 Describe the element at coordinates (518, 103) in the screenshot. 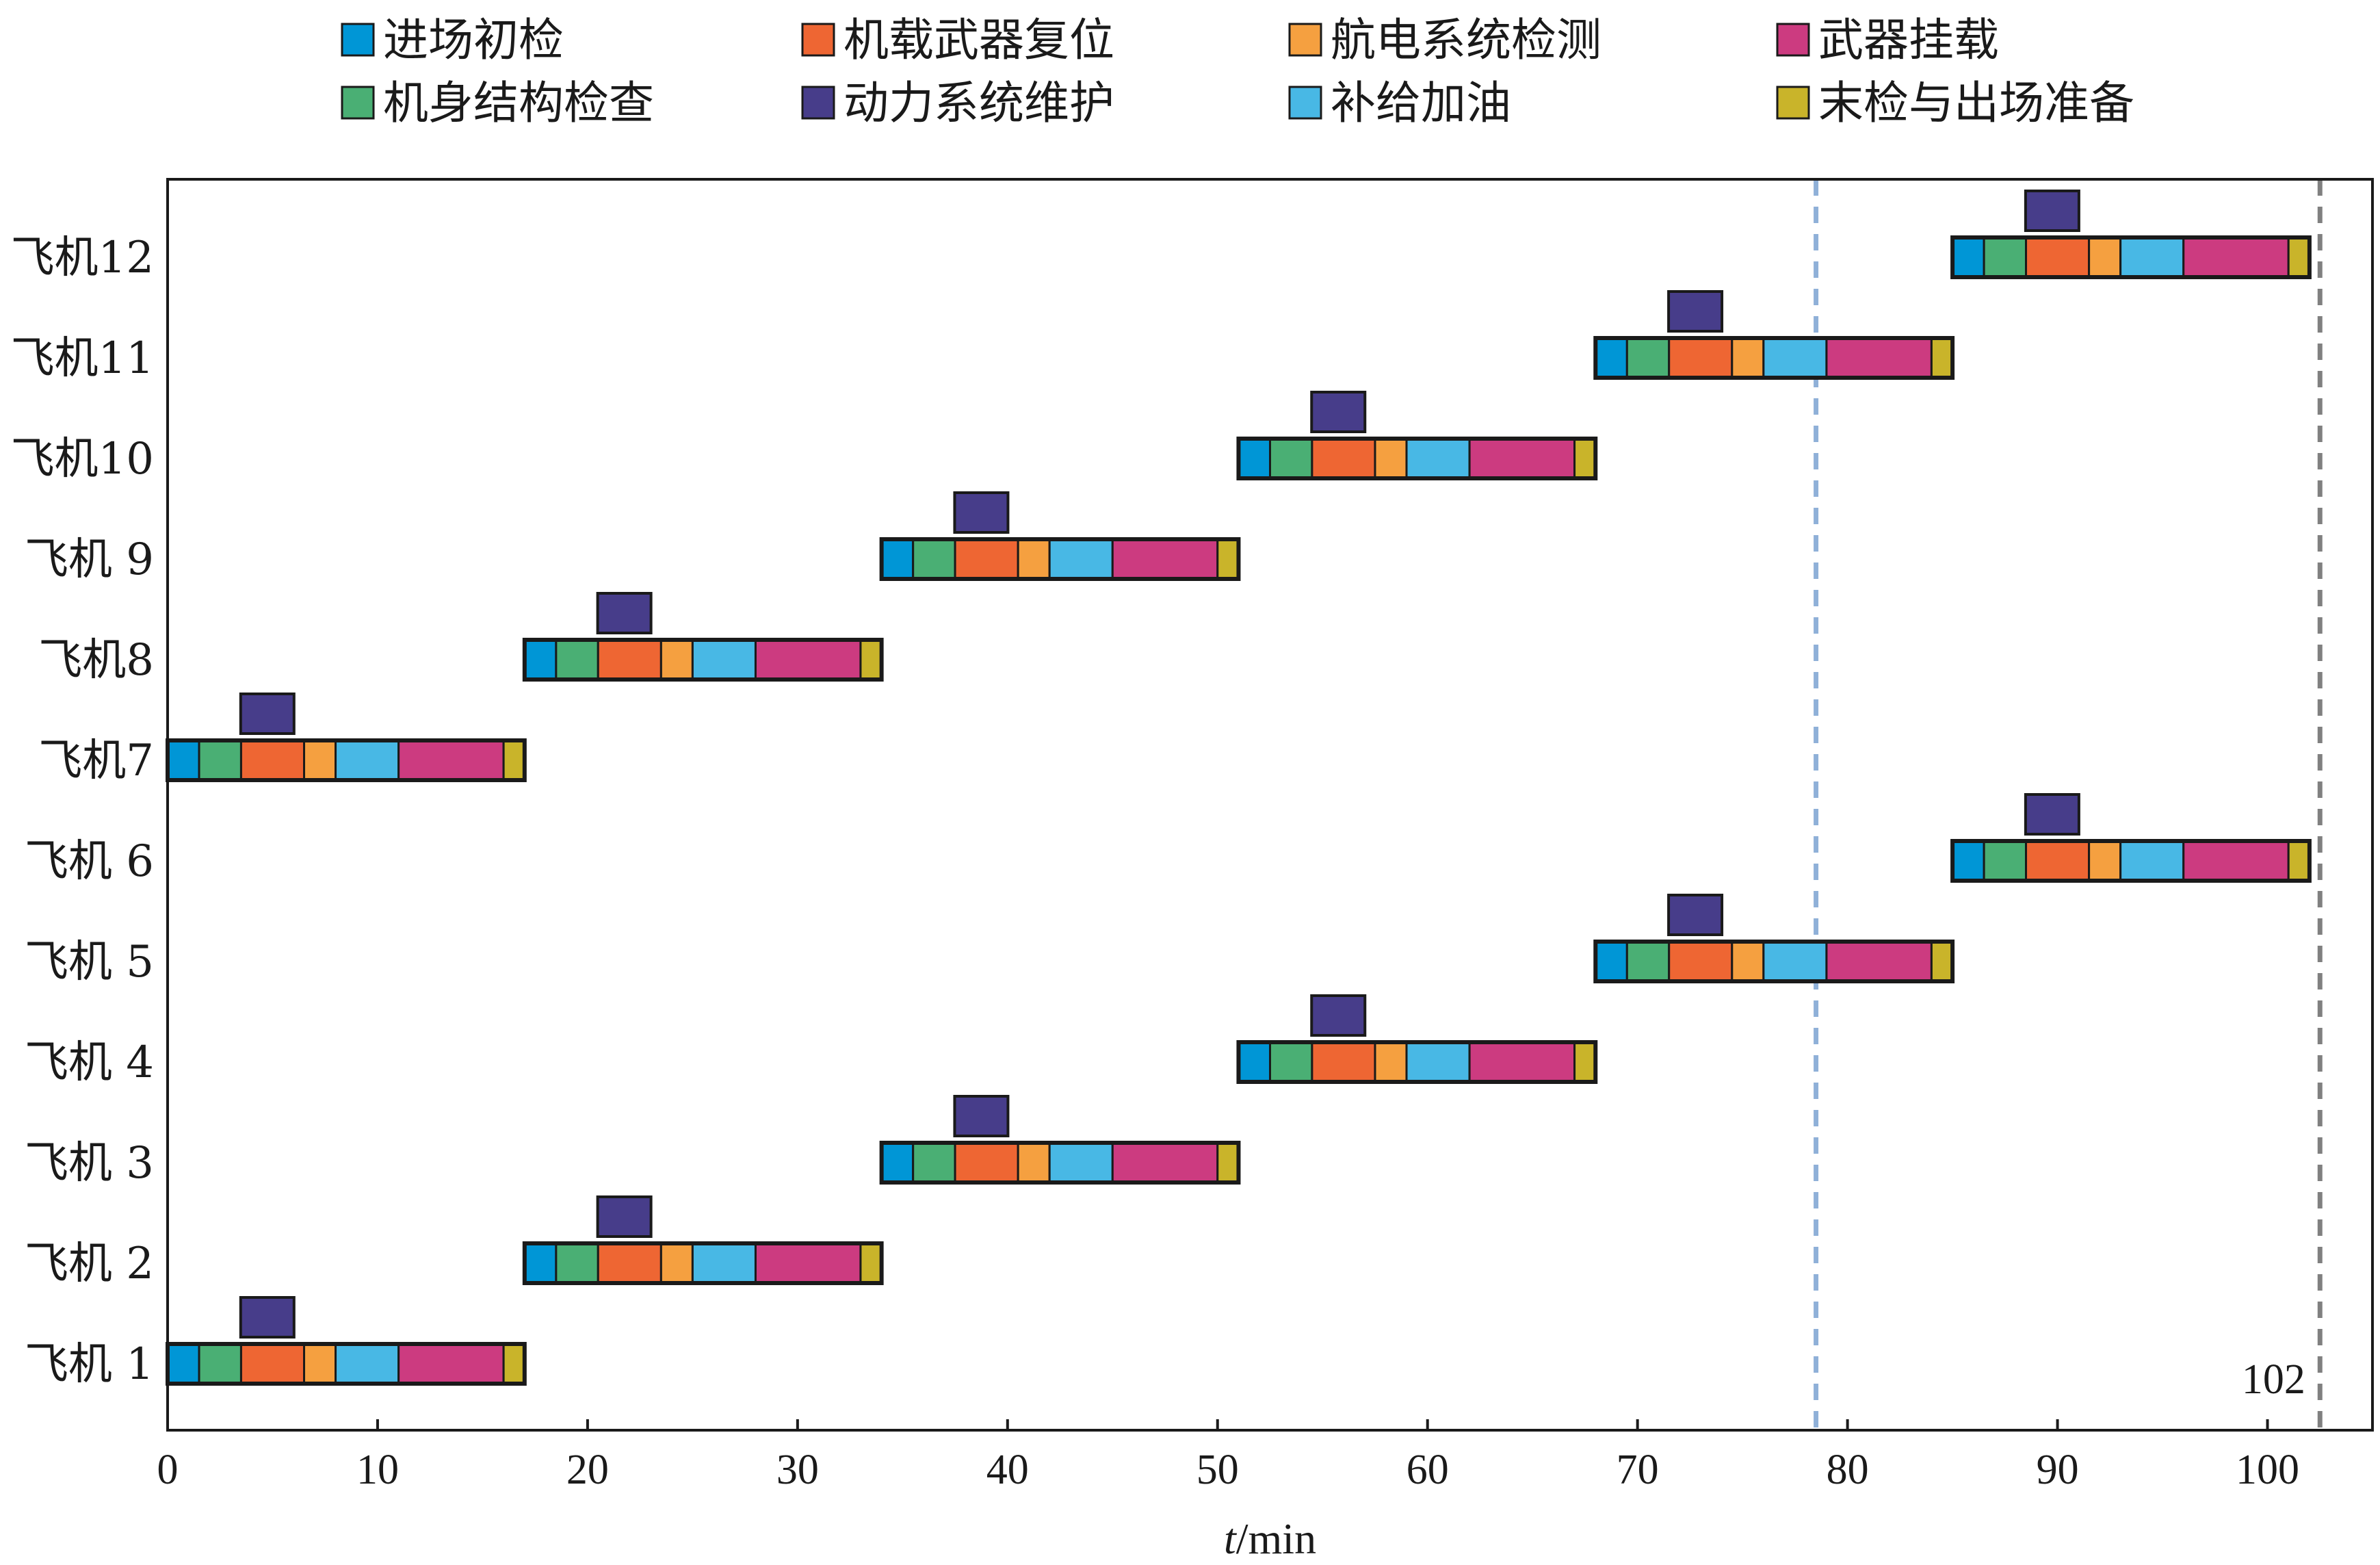

I see `legend-label-structure: 机身结构检查` at that location.